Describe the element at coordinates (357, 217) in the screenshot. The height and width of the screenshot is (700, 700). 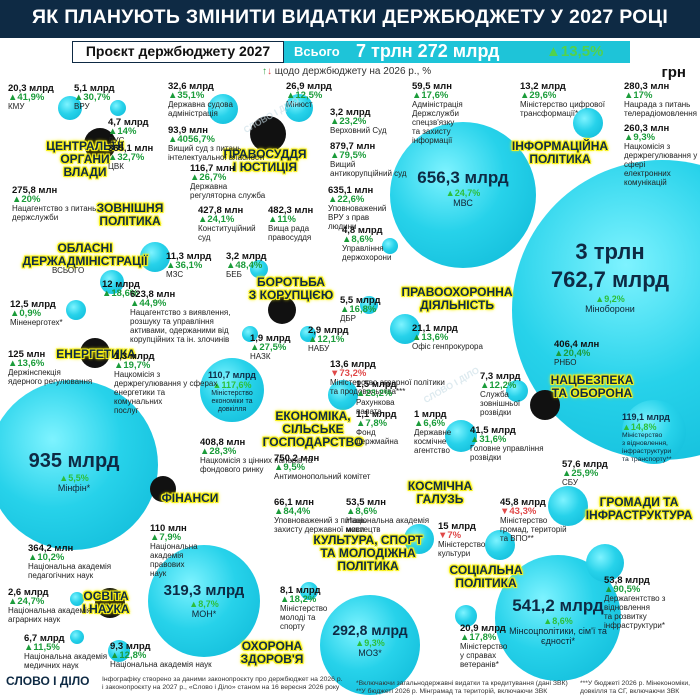
I see `item-name: Уповноважений ВРУ з прав людини` at that location.